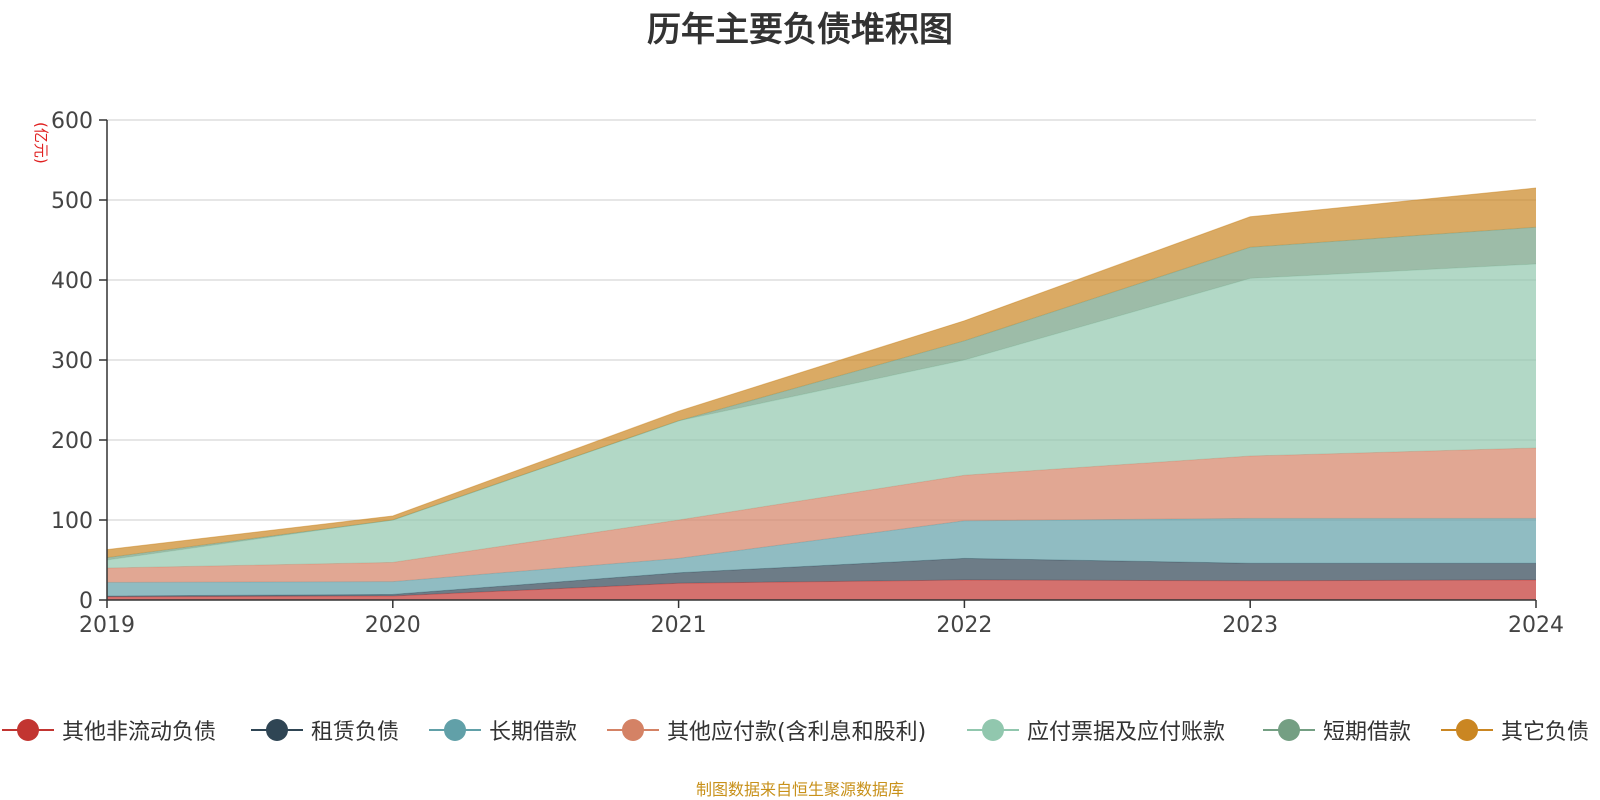 This screenshot has height=800, width=1600. Describe the element at coordinates (1250, 625) in the screenshot. I see `x-axis-tick-label: 2023` at that location.